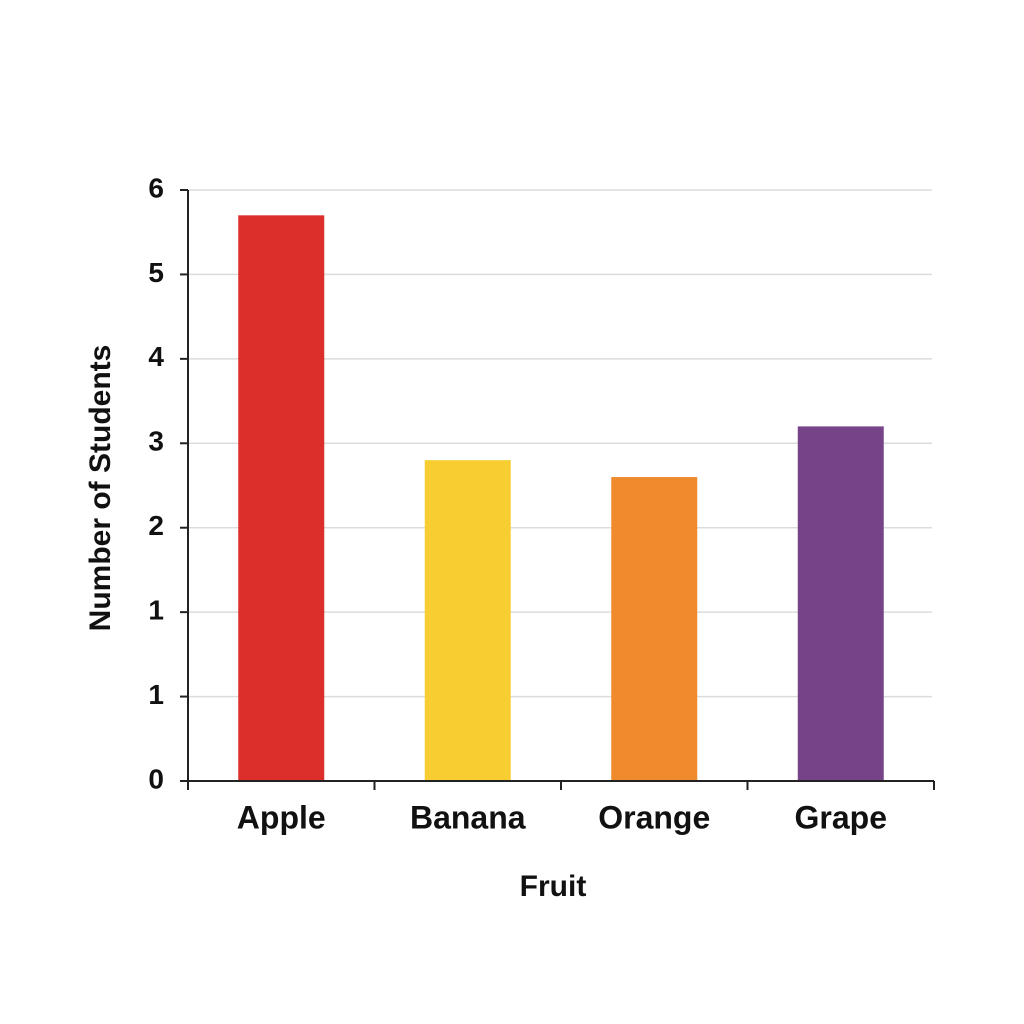  I want to click on x-tick-label: Grape, so click(841, 817).